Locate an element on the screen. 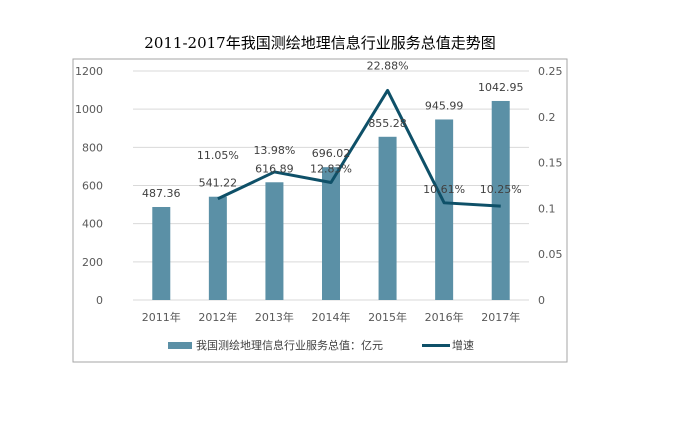 This screenshot has width=678, height=422. growth-data-label: 12.83% is located at coordinates (331, 168).